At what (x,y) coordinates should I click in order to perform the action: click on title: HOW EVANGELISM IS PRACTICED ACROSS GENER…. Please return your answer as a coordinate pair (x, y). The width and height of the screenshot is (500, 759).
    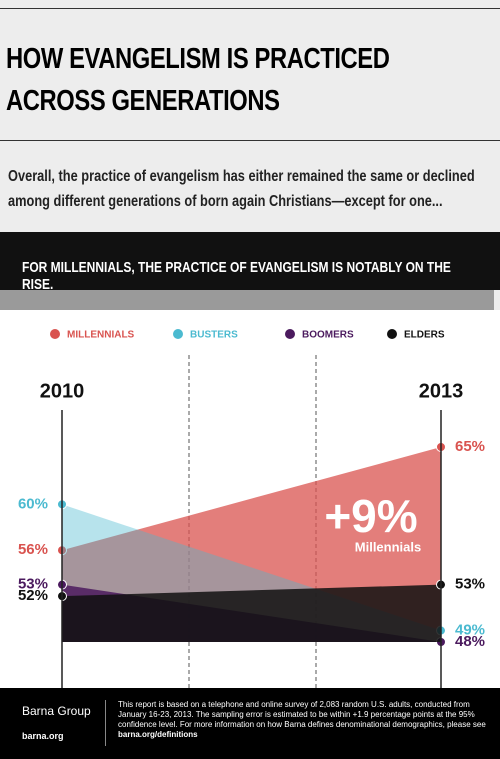
    Looking at the image, I should click on (198, 80).